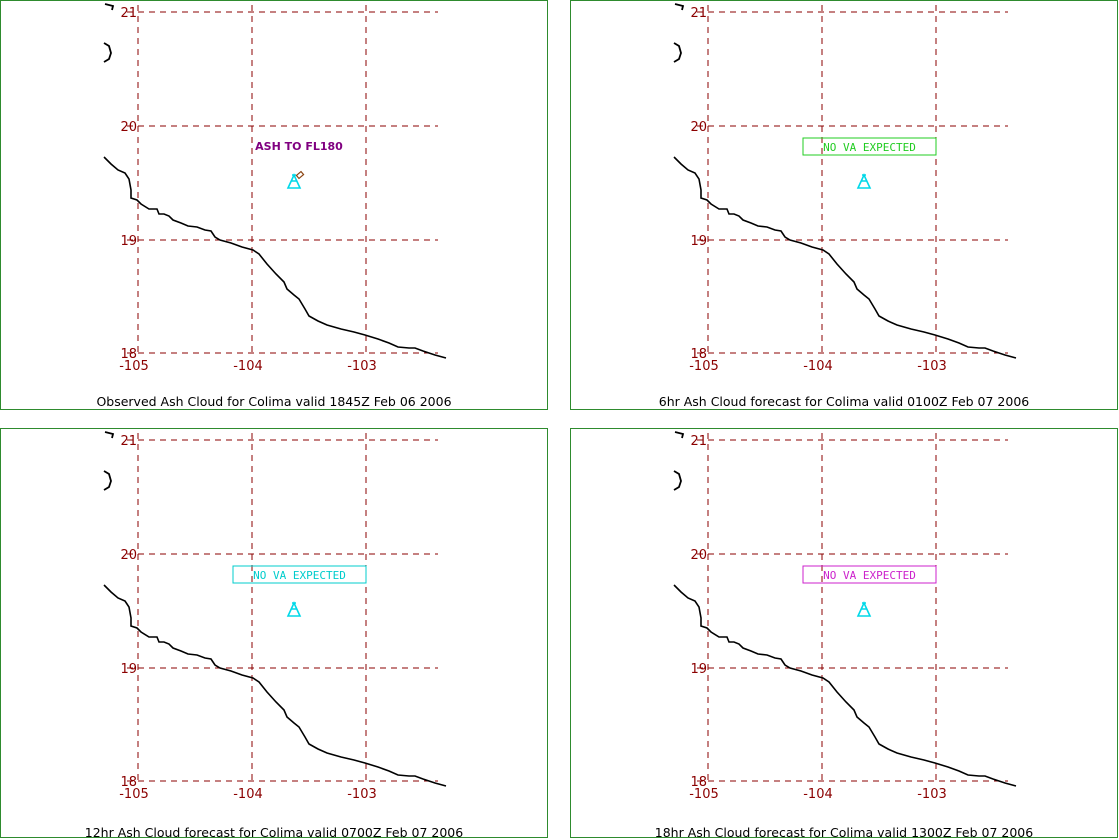 This screenshot has width=1119, height=840. Describe the element at coordinates (299, 146) in the screenshot. I see `advisory-label: ASH TO FL180` at that location.